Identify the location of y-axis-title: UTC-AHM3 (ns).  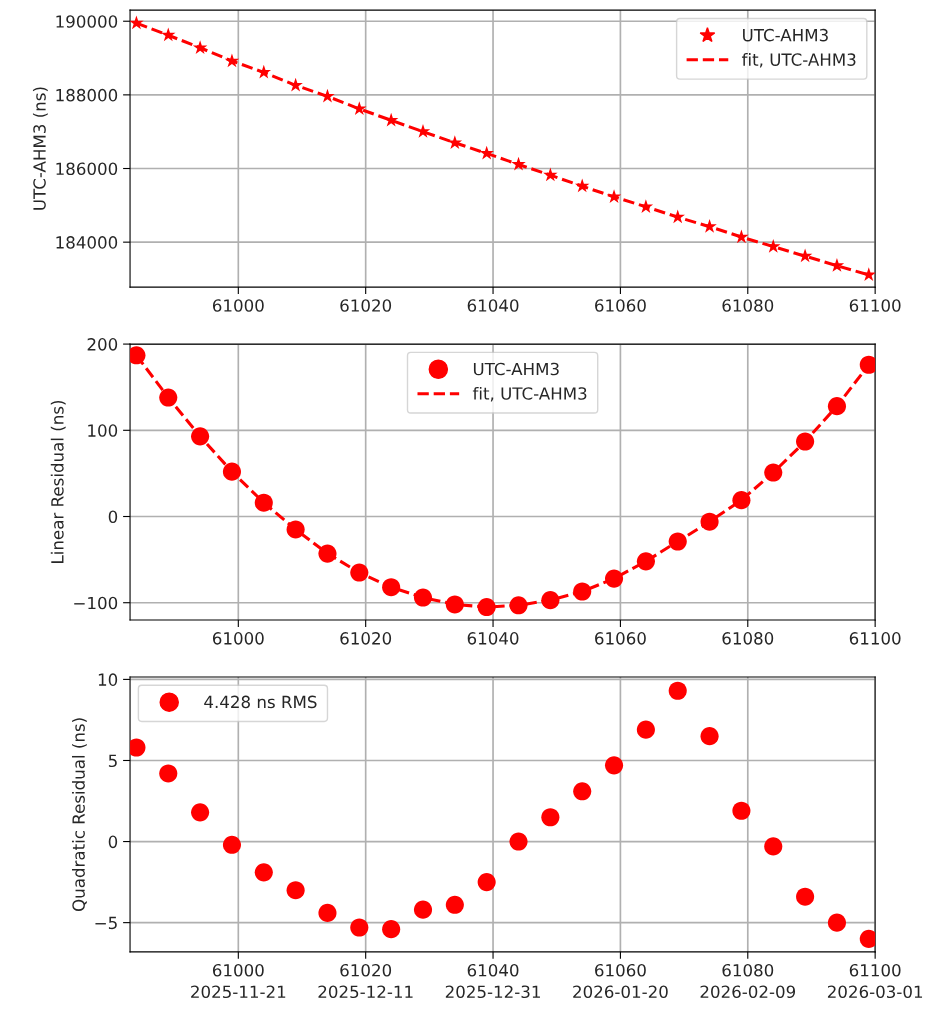
(40, 148).